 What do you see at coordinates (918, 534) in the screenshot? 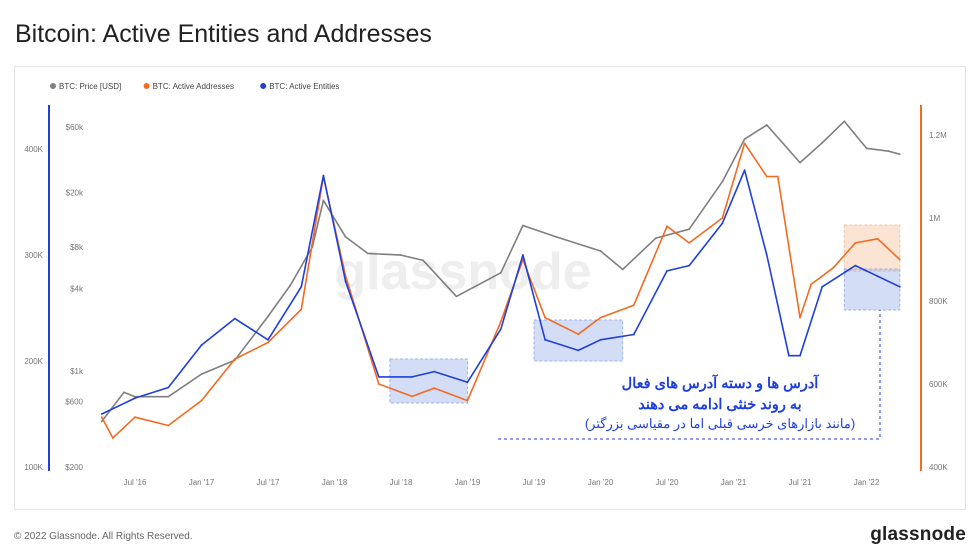
I see `brand-logo: glassnode` at bounding box center [918, 534].